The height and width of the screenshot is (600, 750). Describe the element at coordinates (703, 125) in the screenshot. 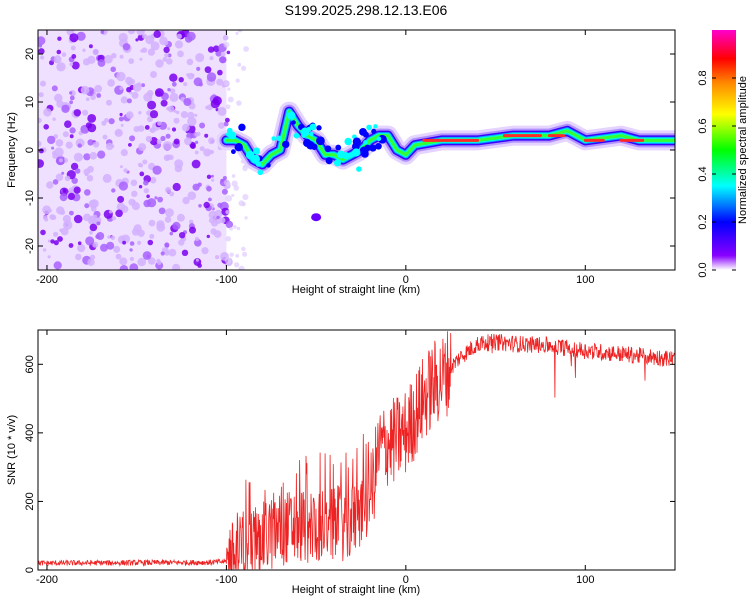

I see `colorbar-tick-label: 0.6` at that location.